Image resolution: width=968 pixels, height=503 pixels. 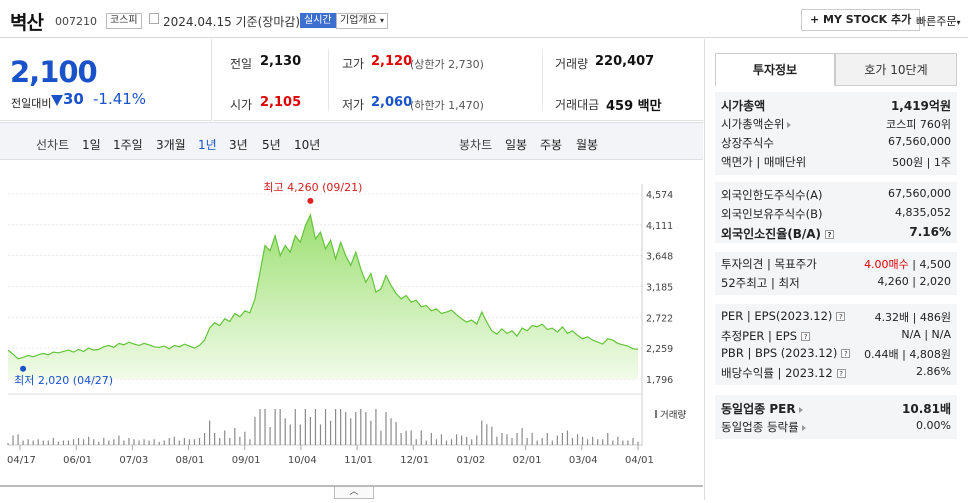 I want to click on y-tick-label: 1,796, so click(x=659, y=380).